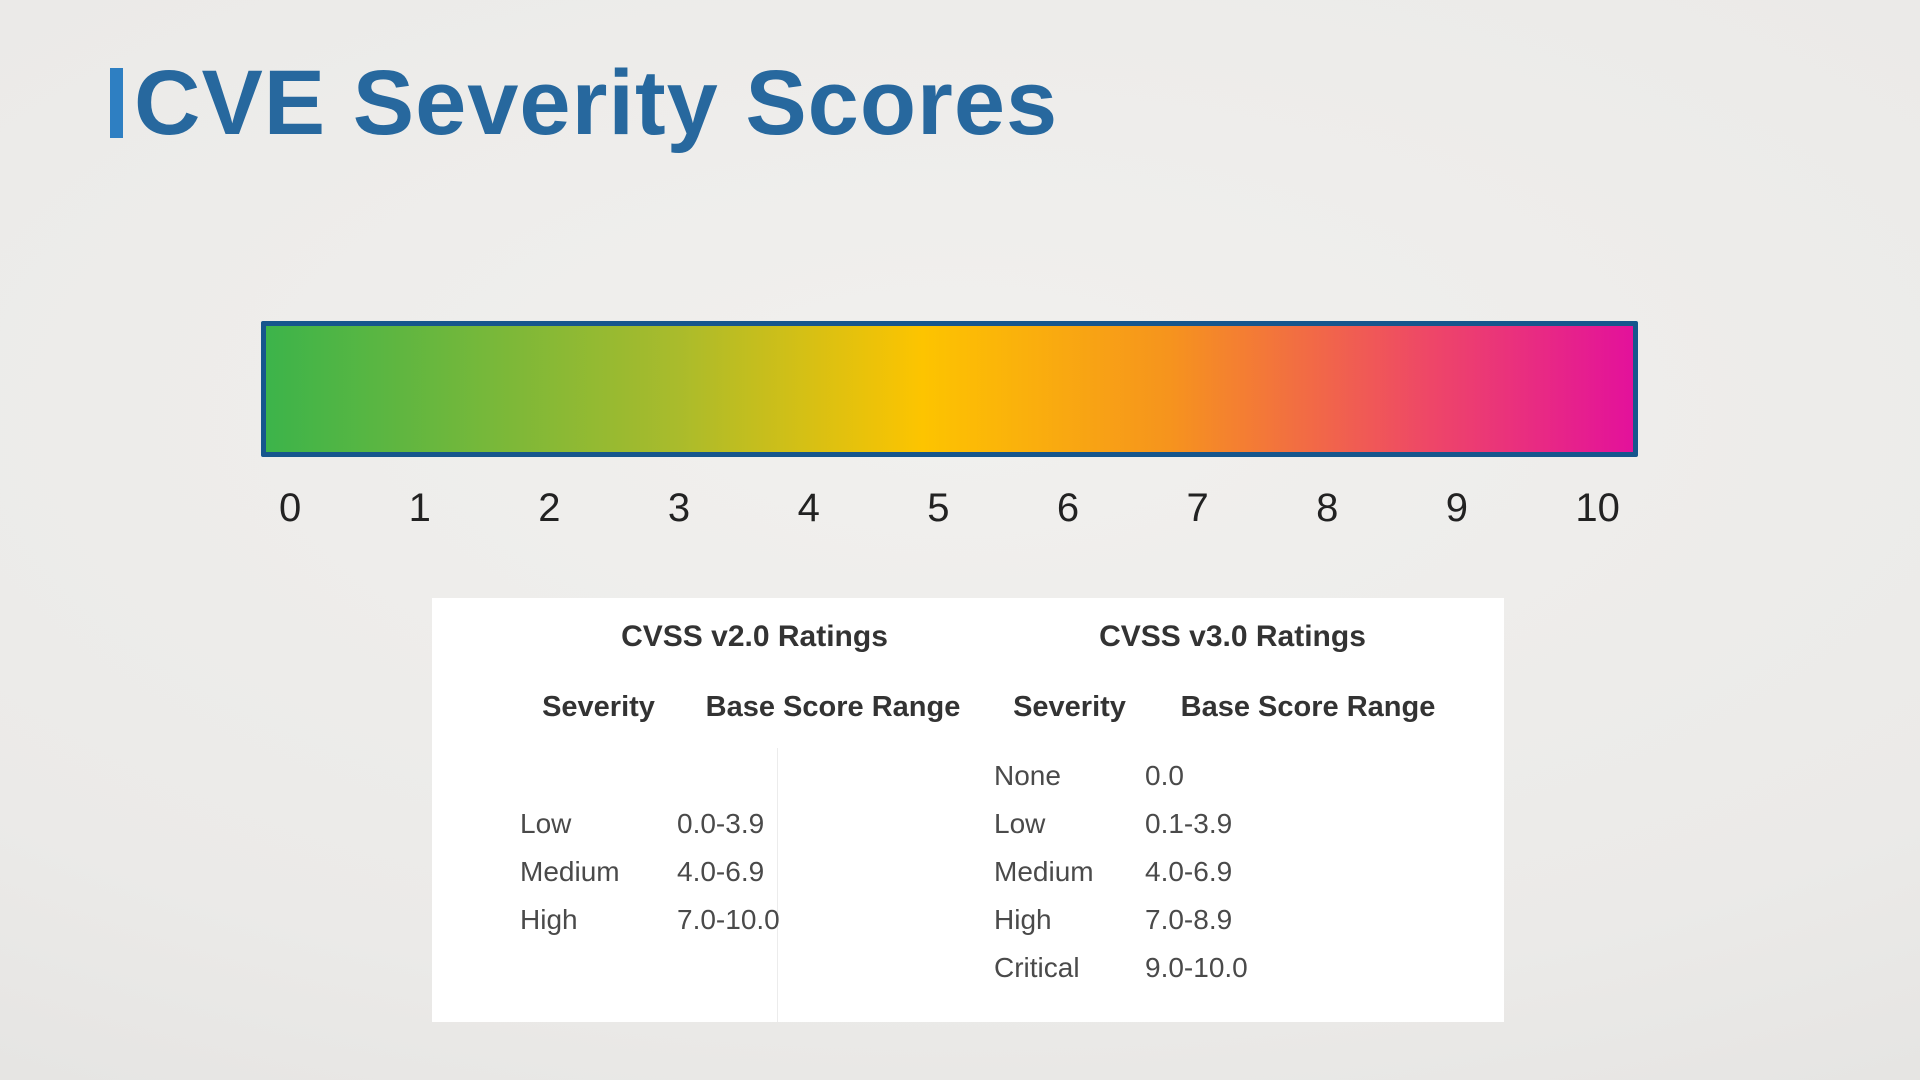  What do you see at coordinates (1027, 775) in the screenshot?
I see `rating-severity: None` at bounding box center [1027, 775].